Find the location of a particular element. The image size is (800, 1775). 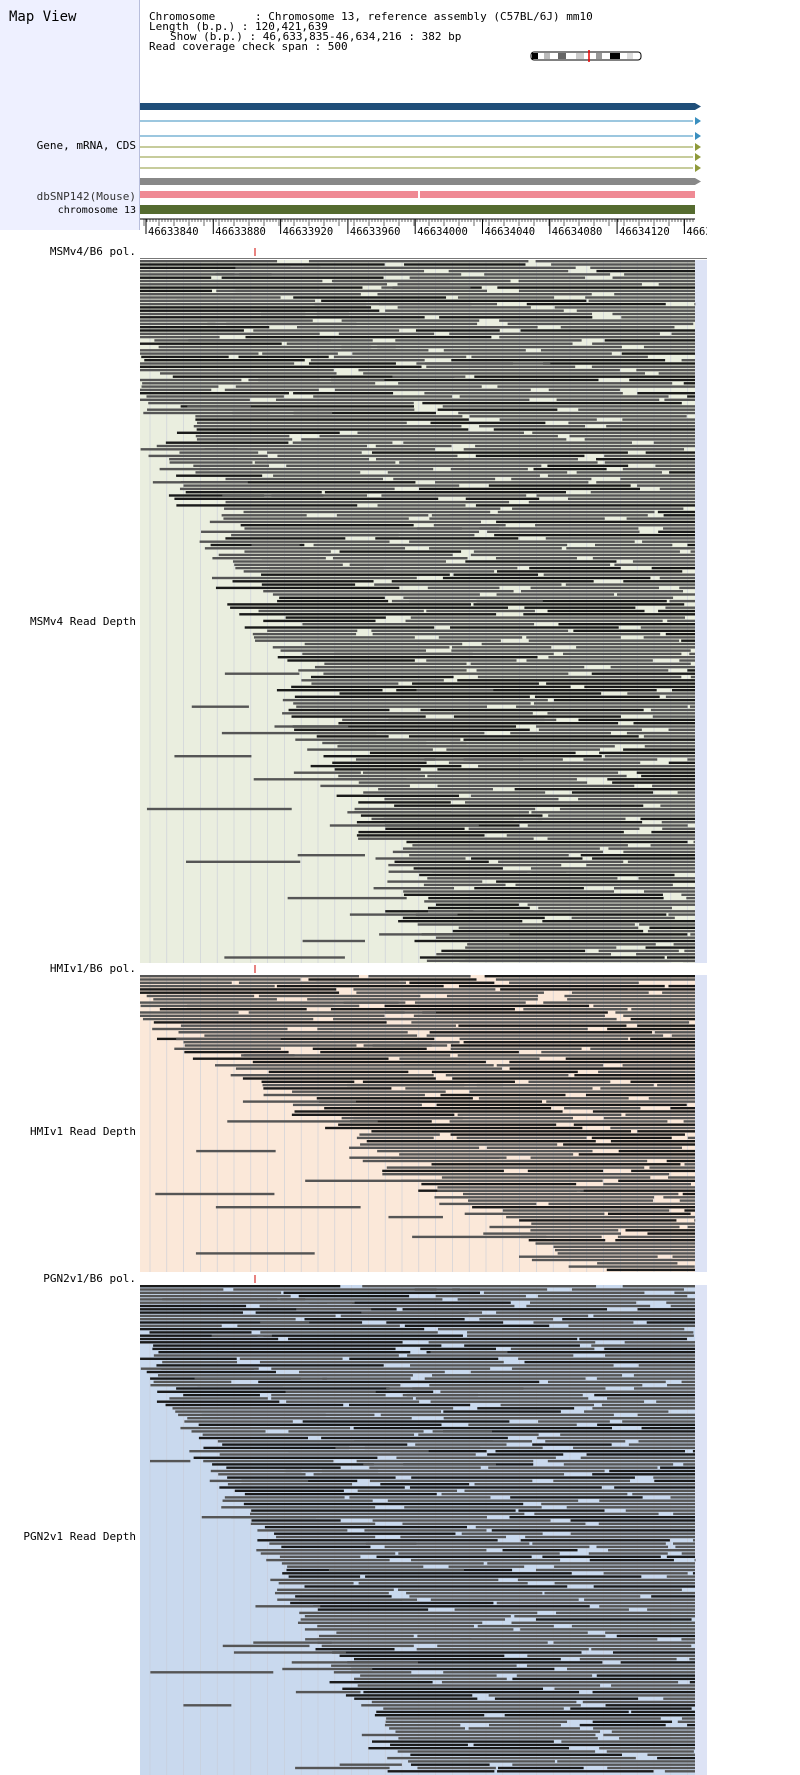

chromosome-ideogram-icon is located at coordinates (590, 56).